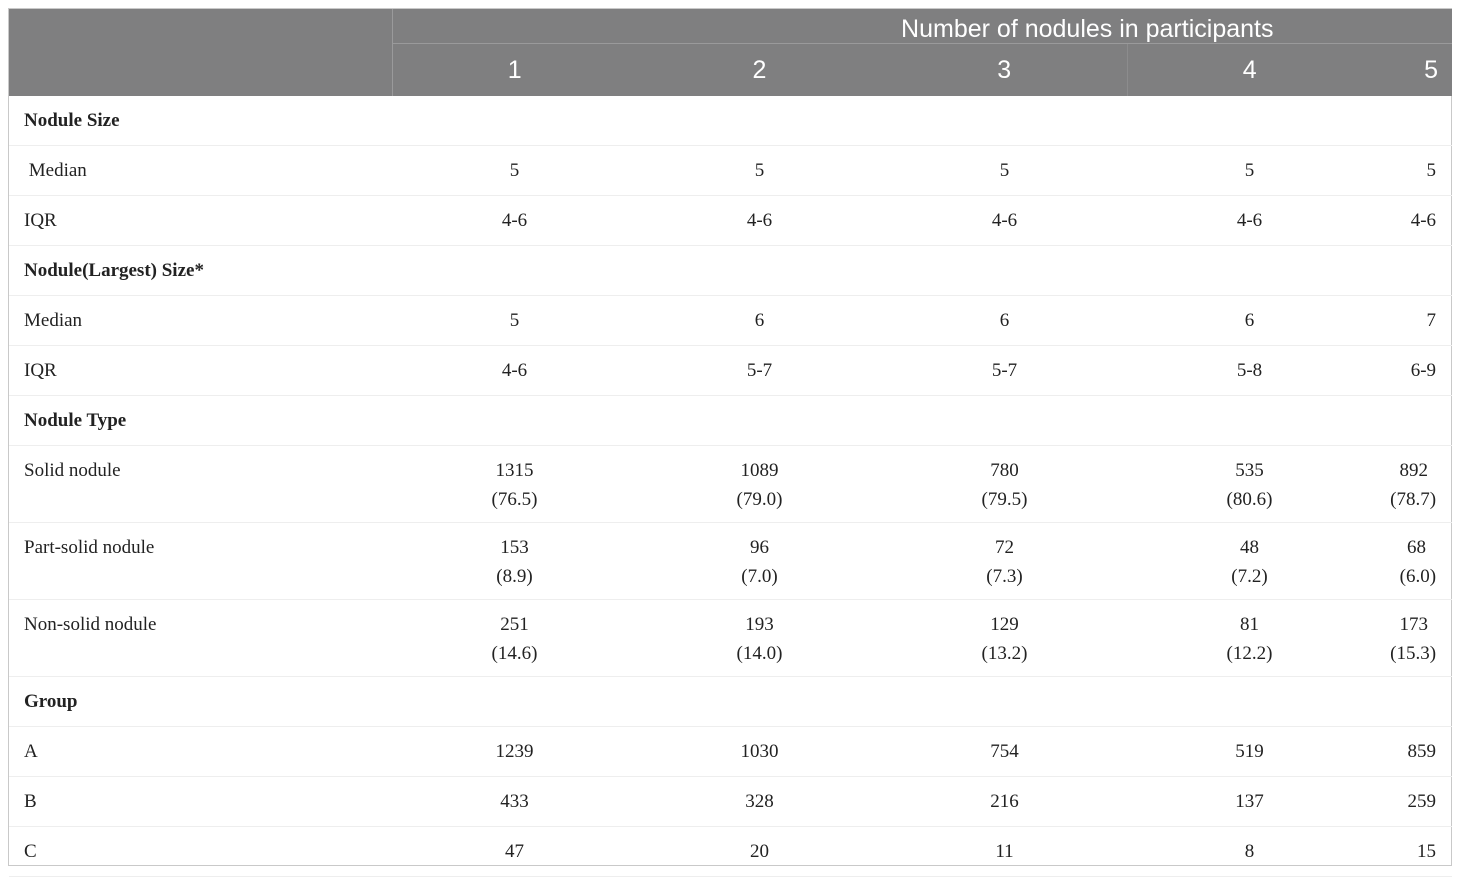 This screenshot has width=1460, height=877. I want to click on count-value: 68, so click(1417, 547).